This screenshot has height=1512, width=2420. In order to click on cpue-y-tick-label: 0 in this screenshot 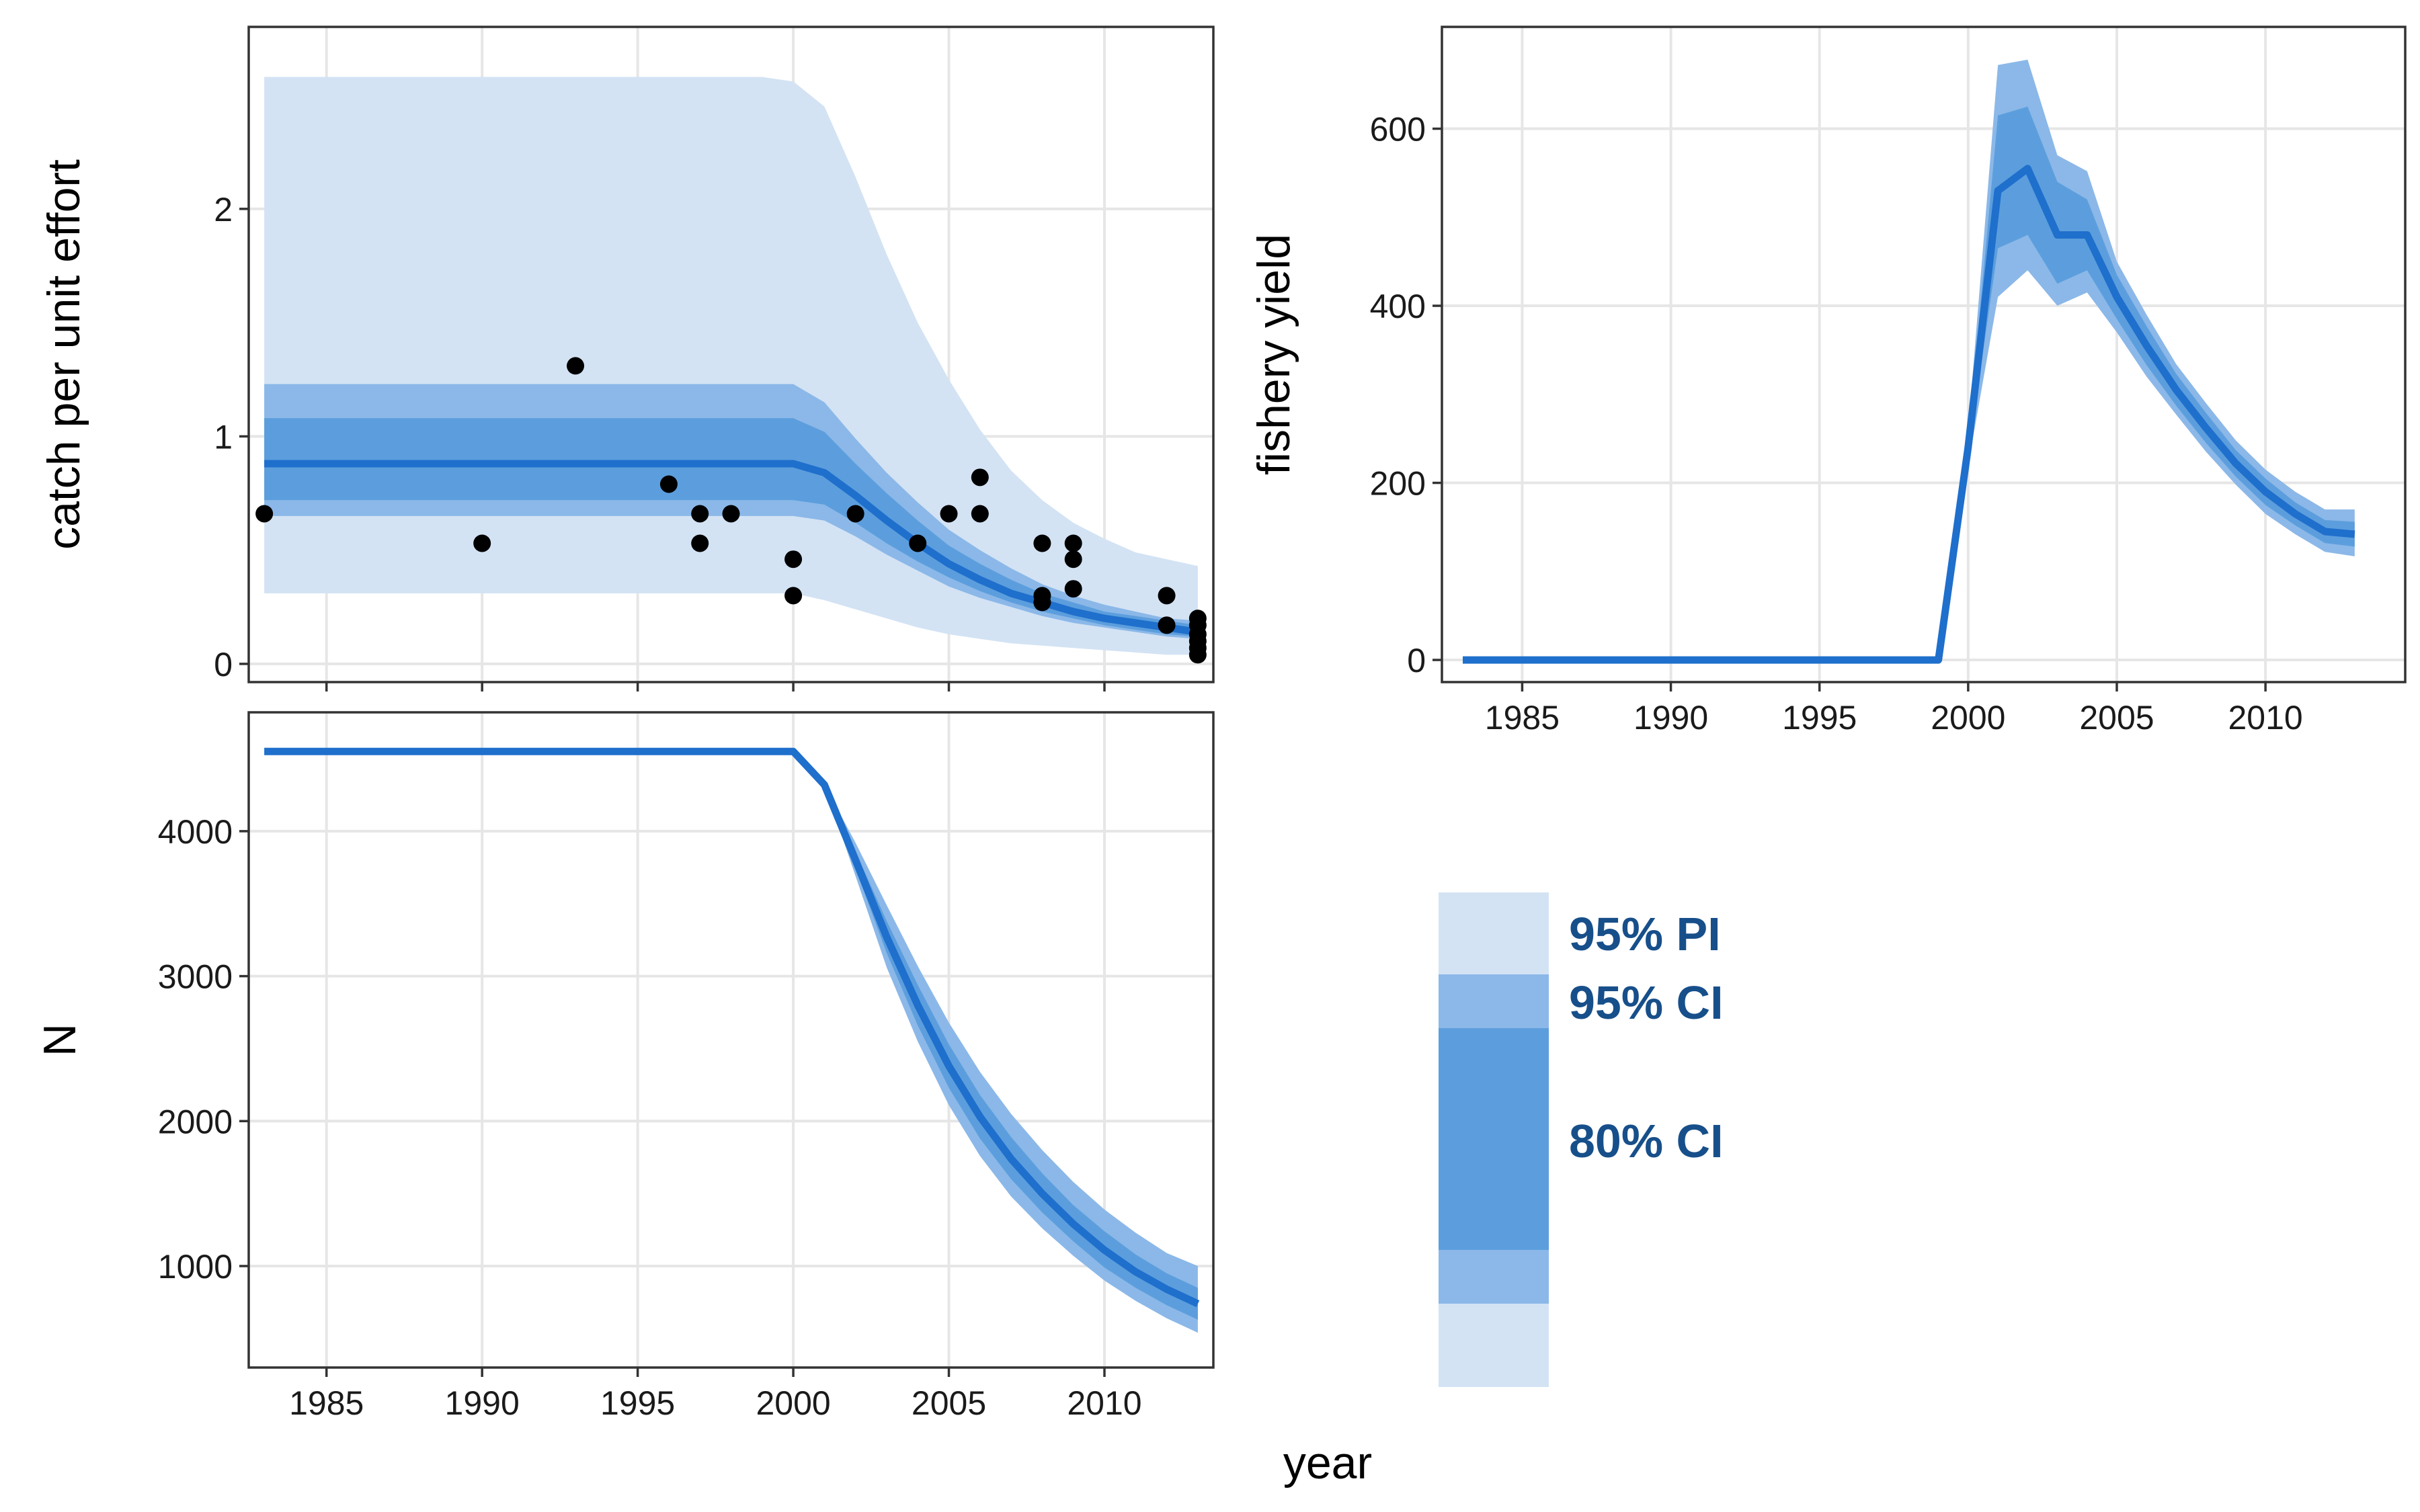, I will do `click(224, 665)`.